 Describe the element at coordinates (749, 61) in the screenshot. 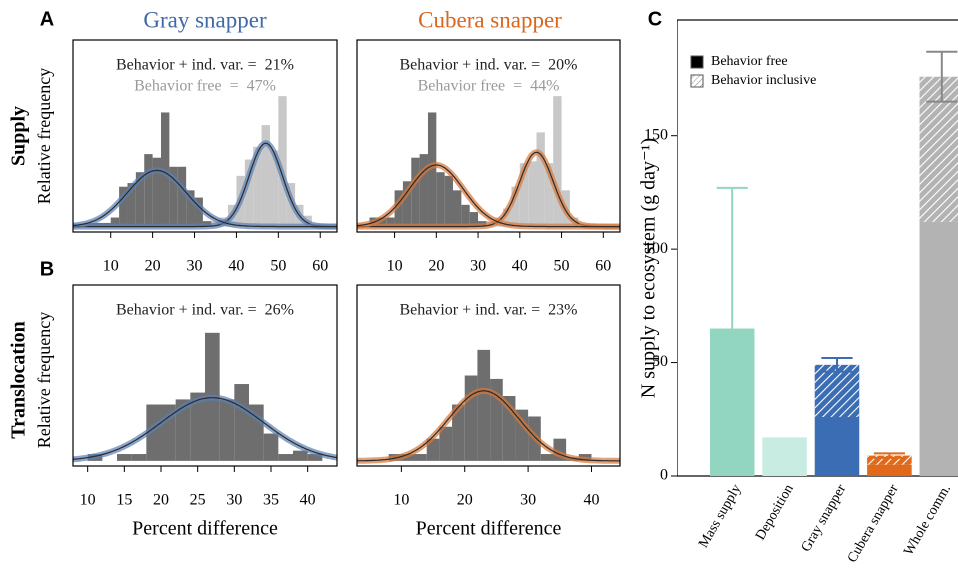

I see `legend-label: Behavior free` at that location.